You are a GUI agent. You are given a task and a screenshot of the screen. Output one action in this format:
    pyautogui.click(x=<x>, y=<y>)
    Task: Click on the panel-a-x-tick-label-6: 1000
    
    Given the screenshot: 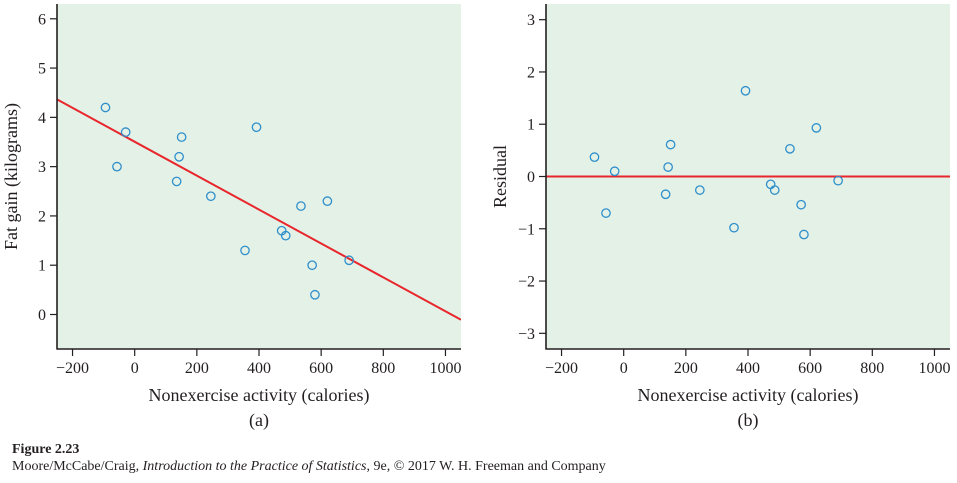 What is the action you would take?
    pyautogui.click(x=445, y=368)
    